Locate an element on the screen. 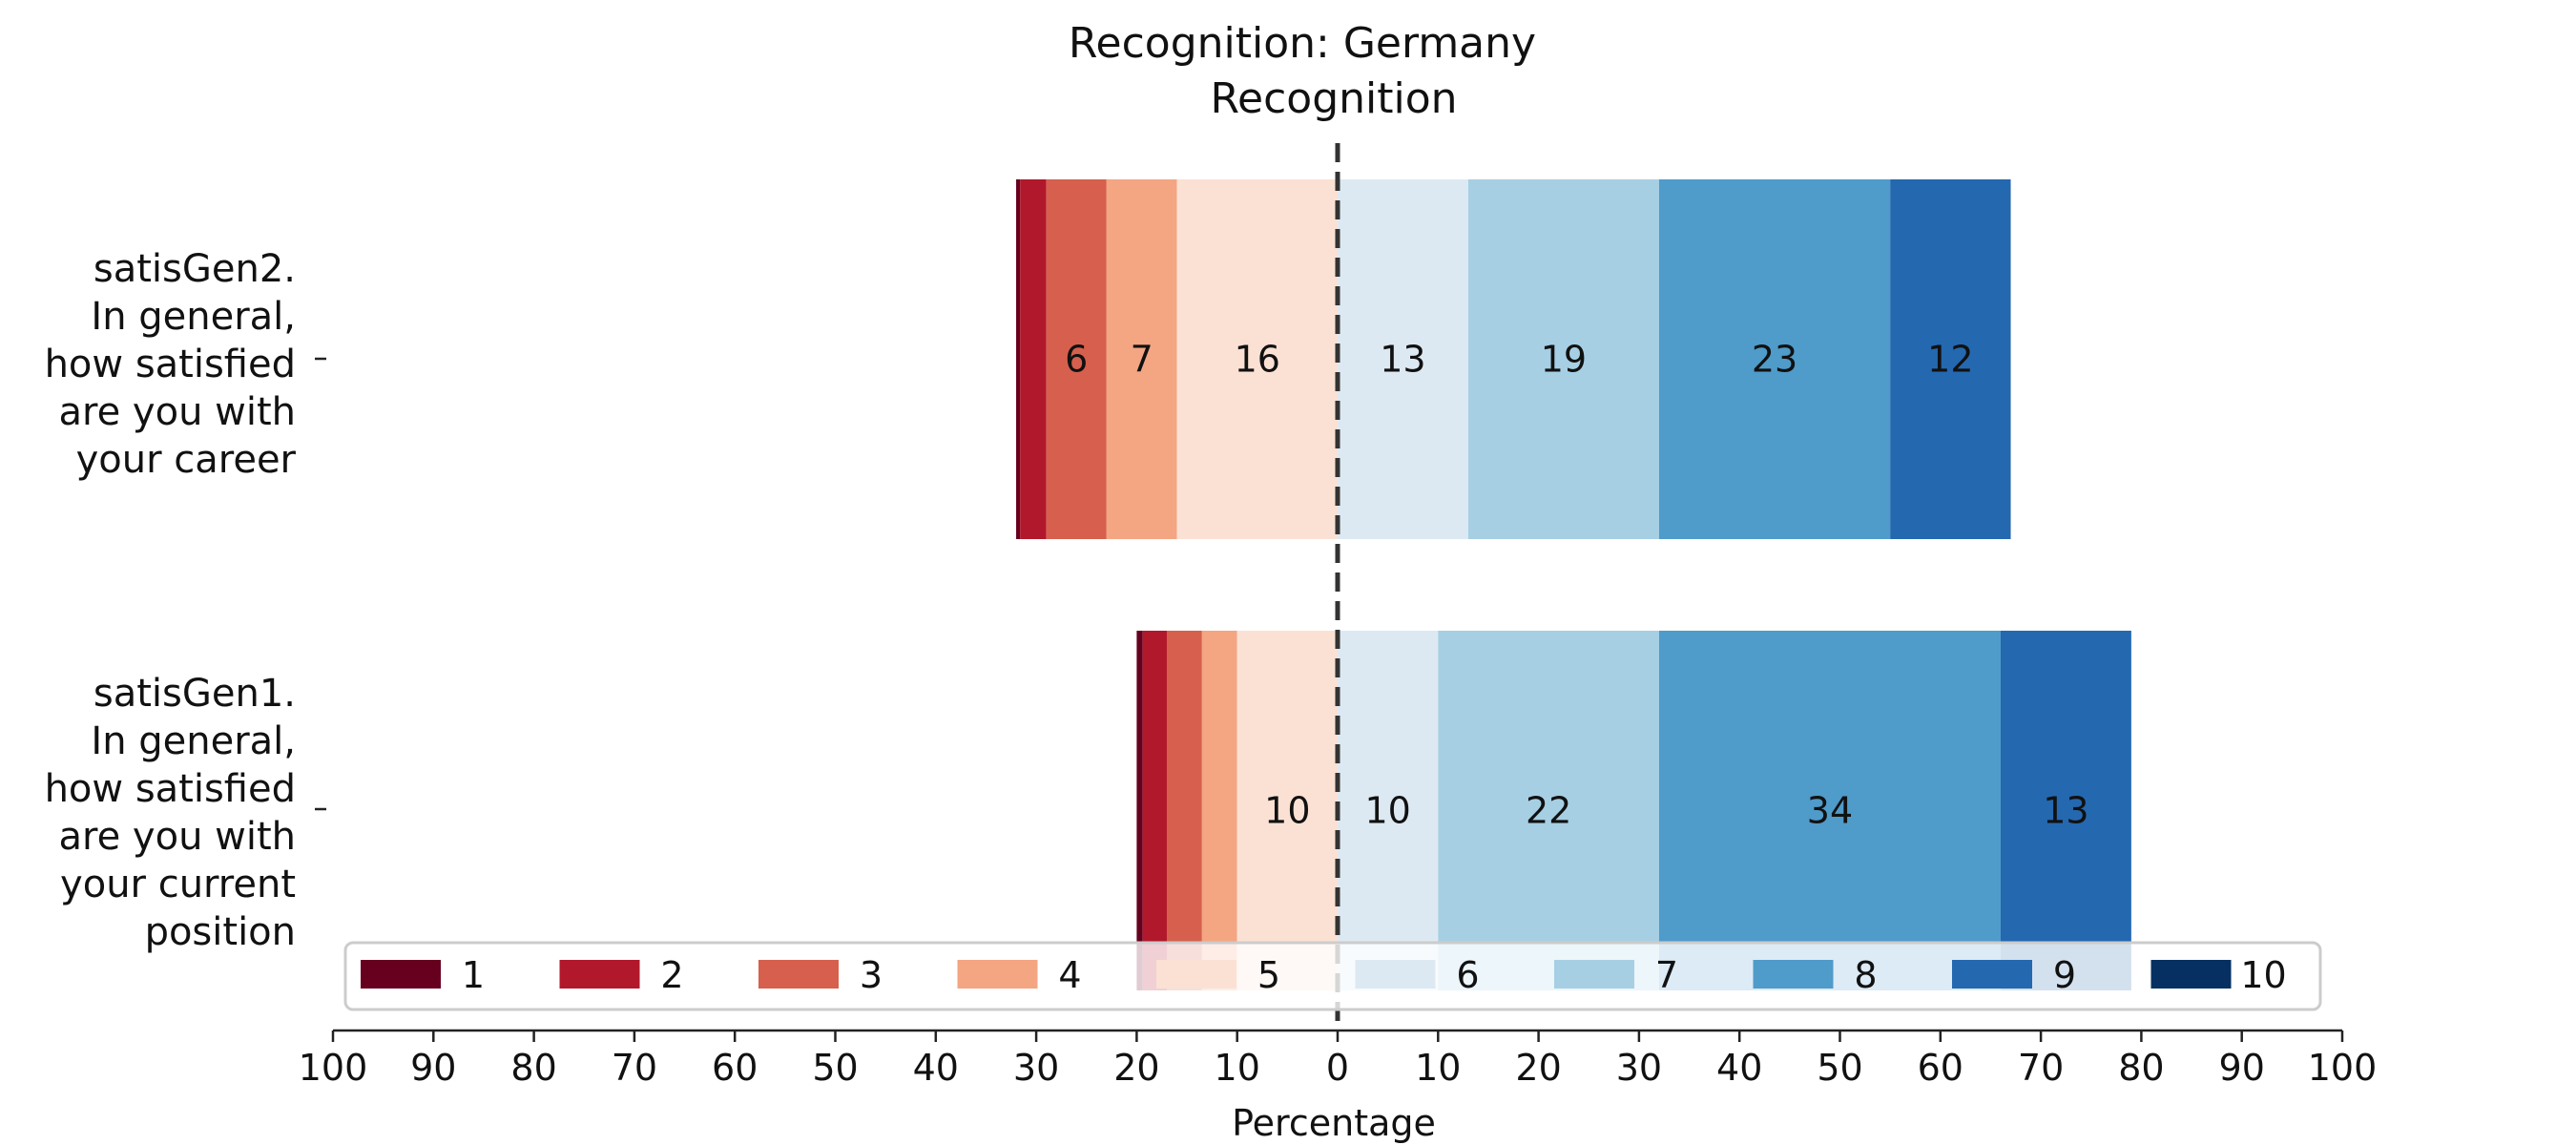 Image resolution: width=2576 pixels, height=1145 pixels. bar-value-label: 22 is located at coordinates (1548, 811).